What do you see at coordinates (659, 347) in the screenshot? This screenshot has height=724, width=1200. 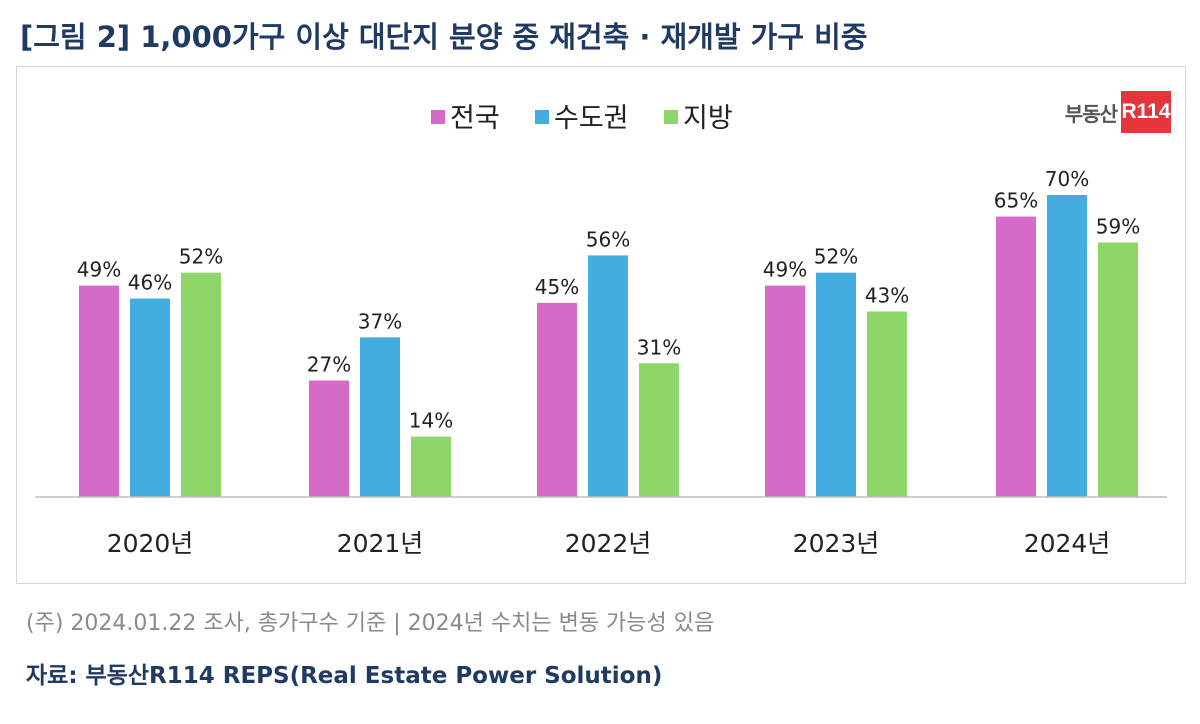 I see `value-label-3-3: 31%` at bounding box center [659, 347].